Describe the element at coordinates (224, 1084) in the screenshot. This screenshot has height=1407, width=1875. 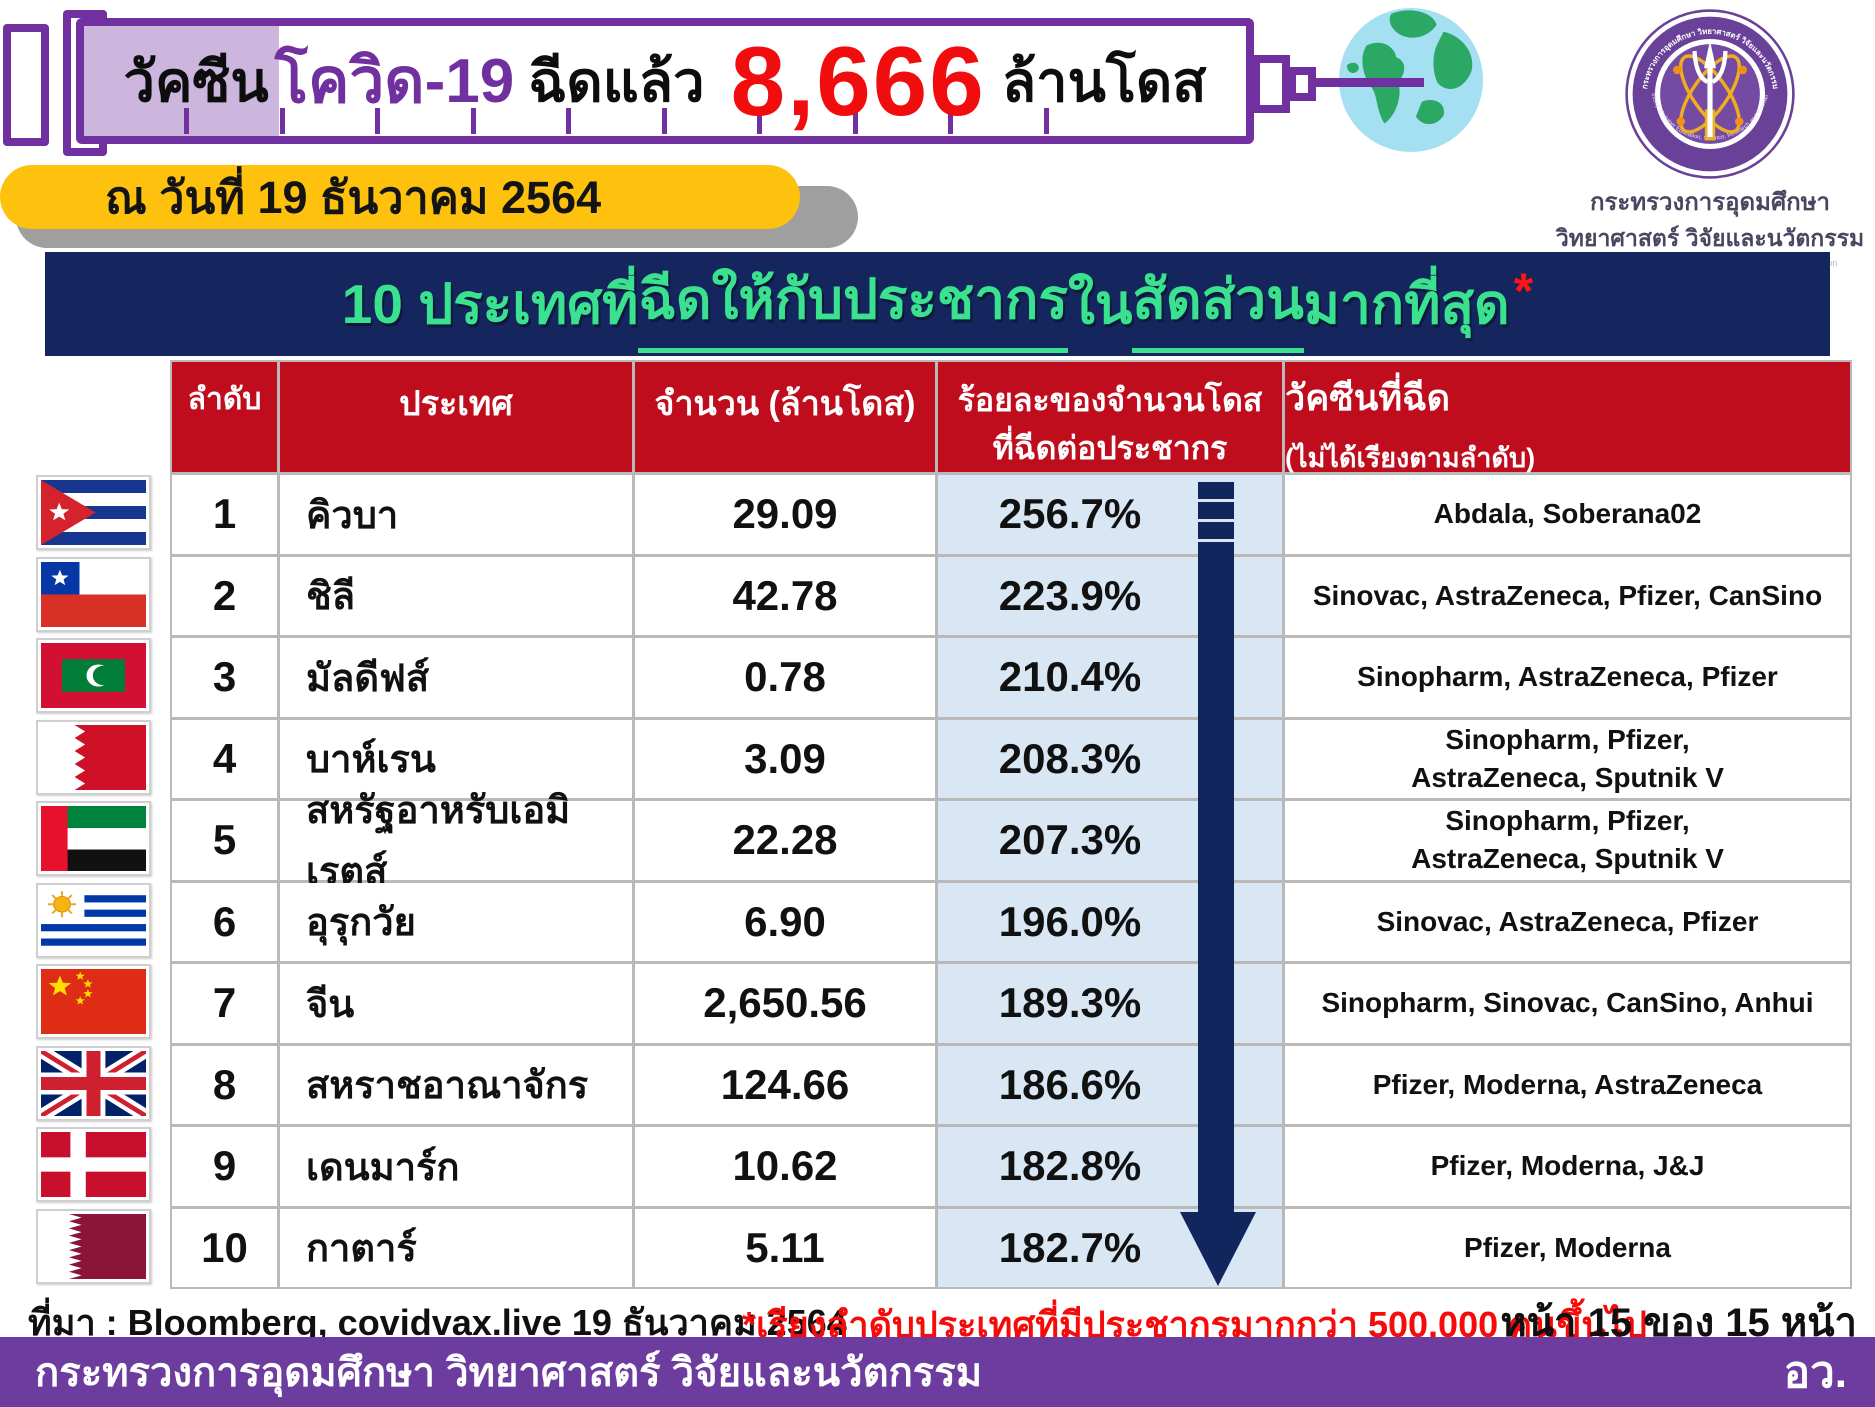
I see `rank-cell: 8` at that location.